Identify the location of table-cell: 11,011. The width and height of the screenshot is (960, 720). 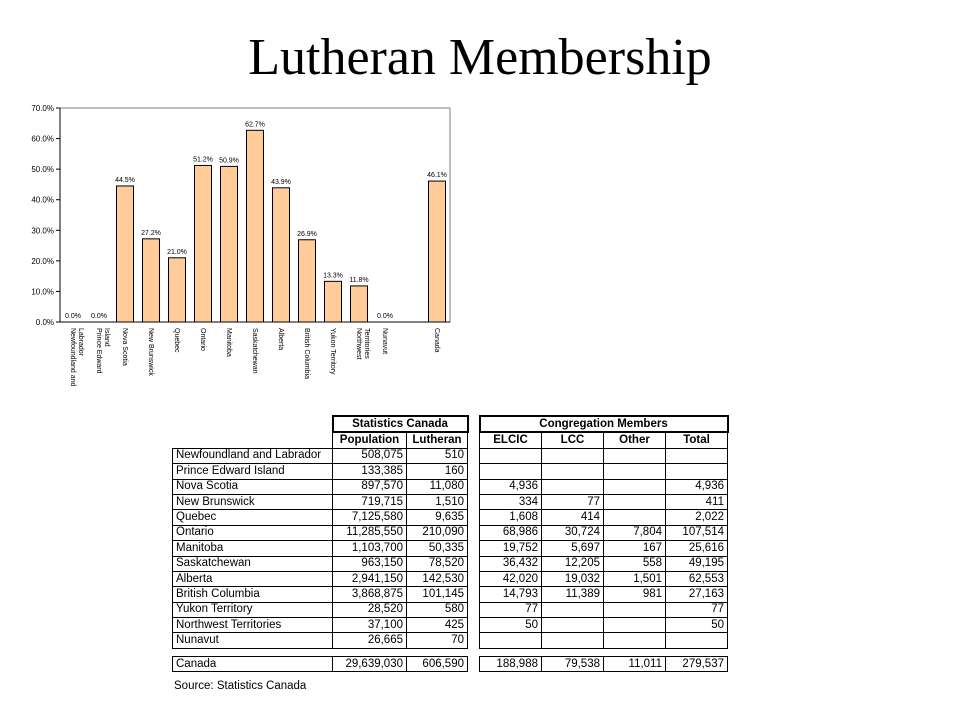
(634, 664).